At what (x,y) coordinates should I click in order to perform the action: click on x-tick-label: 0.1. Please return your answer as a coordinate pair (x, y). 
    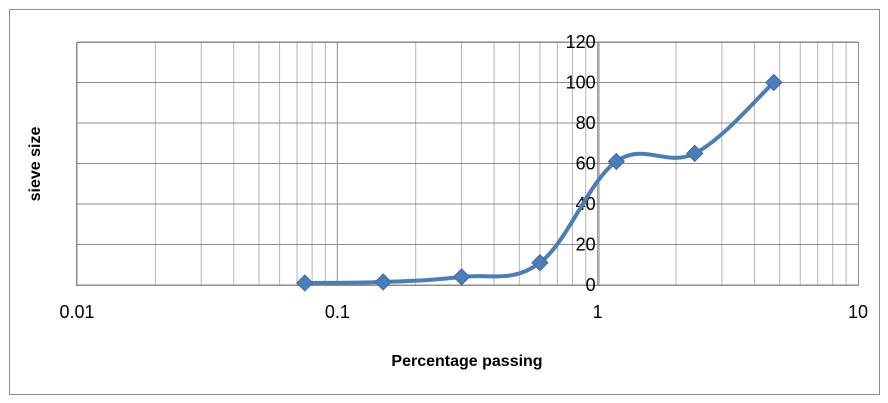
    Looking at the image, I should click on (337, 312).